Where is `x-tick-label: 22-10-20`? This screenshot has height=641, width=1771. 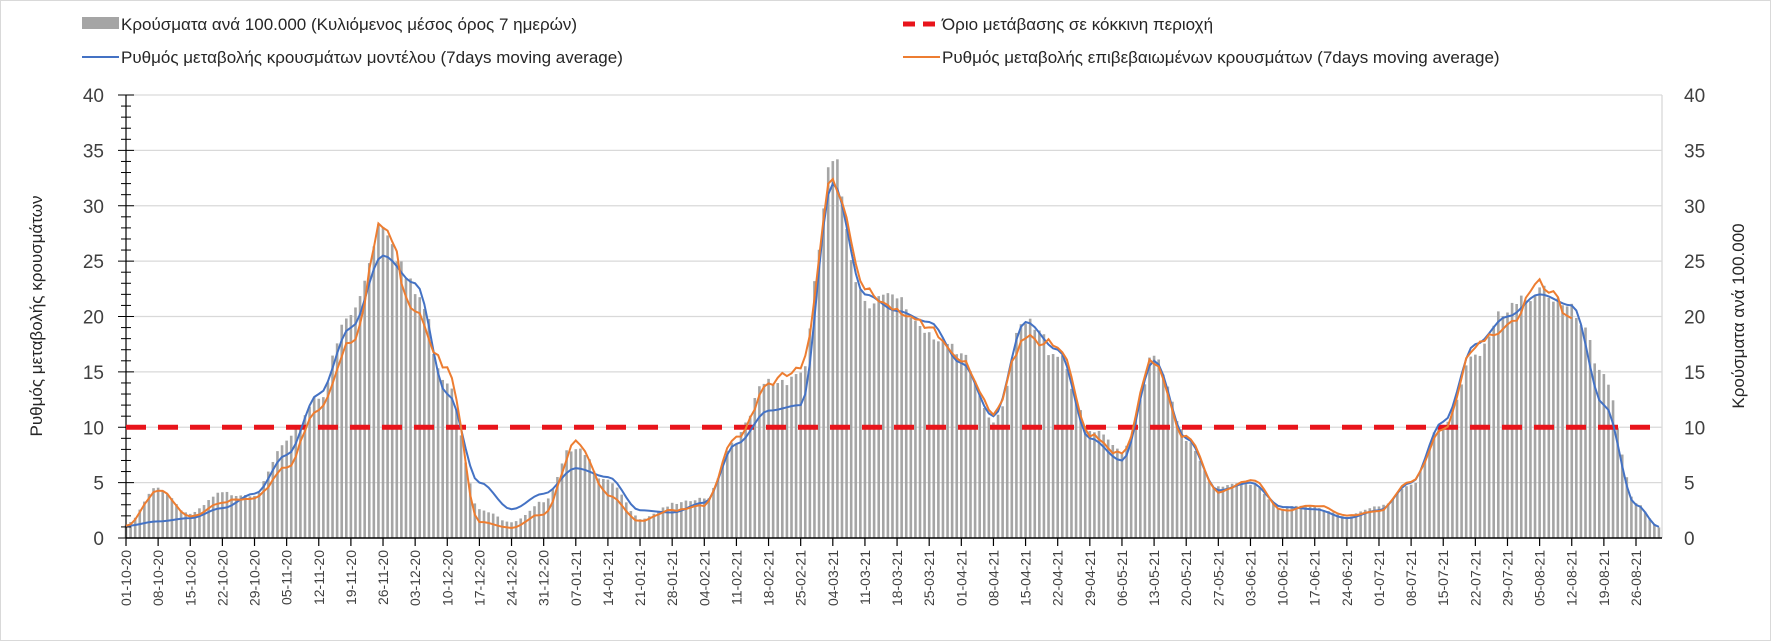 x-tick-label: 22-10-20 is located at coordinates (222, 578).